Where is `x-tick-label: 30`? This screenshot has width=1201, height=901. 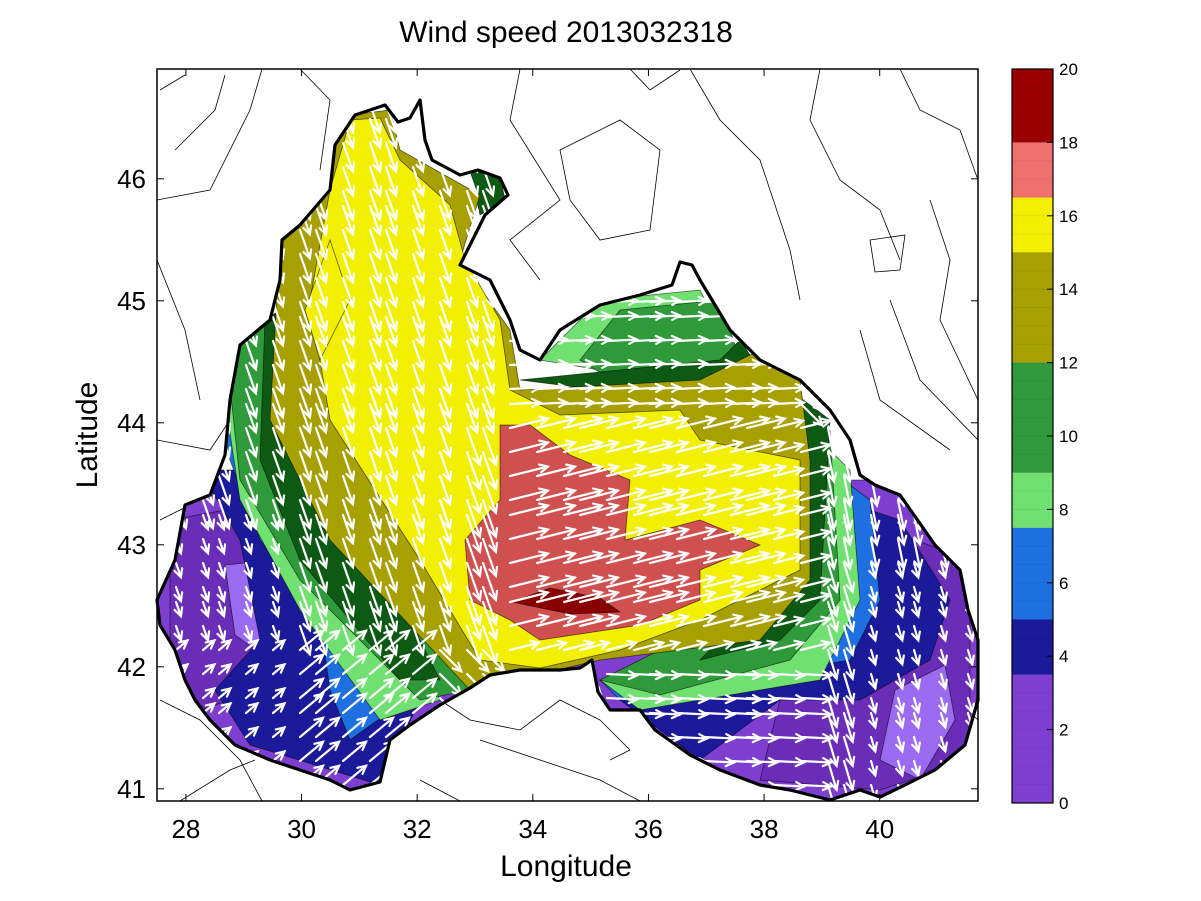 x-tick-label: 30 is located at coordinates (301, 829).